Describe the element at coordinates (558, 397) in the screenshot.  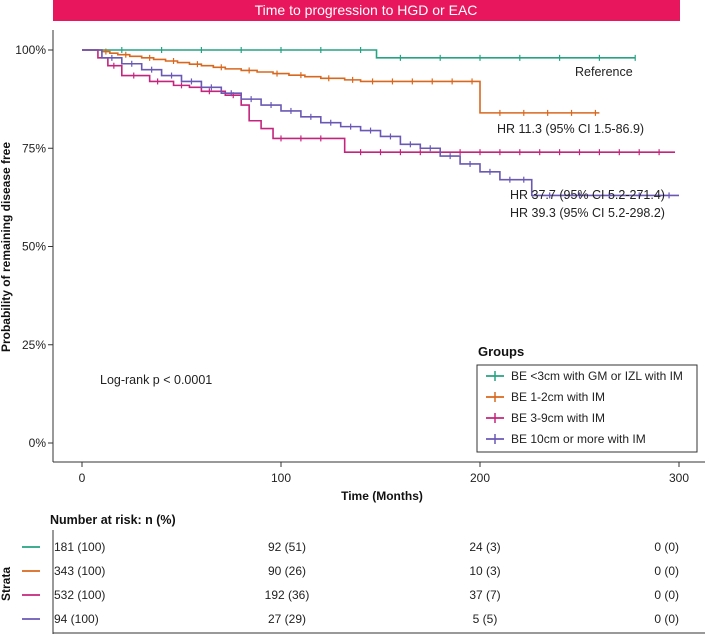
I see `legend-label: BE 1-2cm with IM` at that location.